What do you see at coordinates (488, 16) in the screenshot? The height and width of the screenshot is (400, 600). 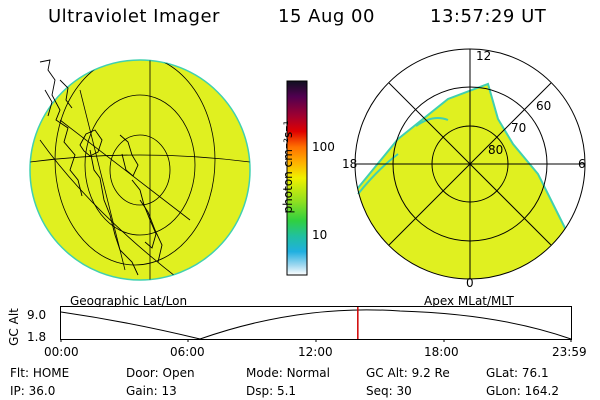 I see `time-label: 13:57:29 UT` at bounding box center [488, 16].